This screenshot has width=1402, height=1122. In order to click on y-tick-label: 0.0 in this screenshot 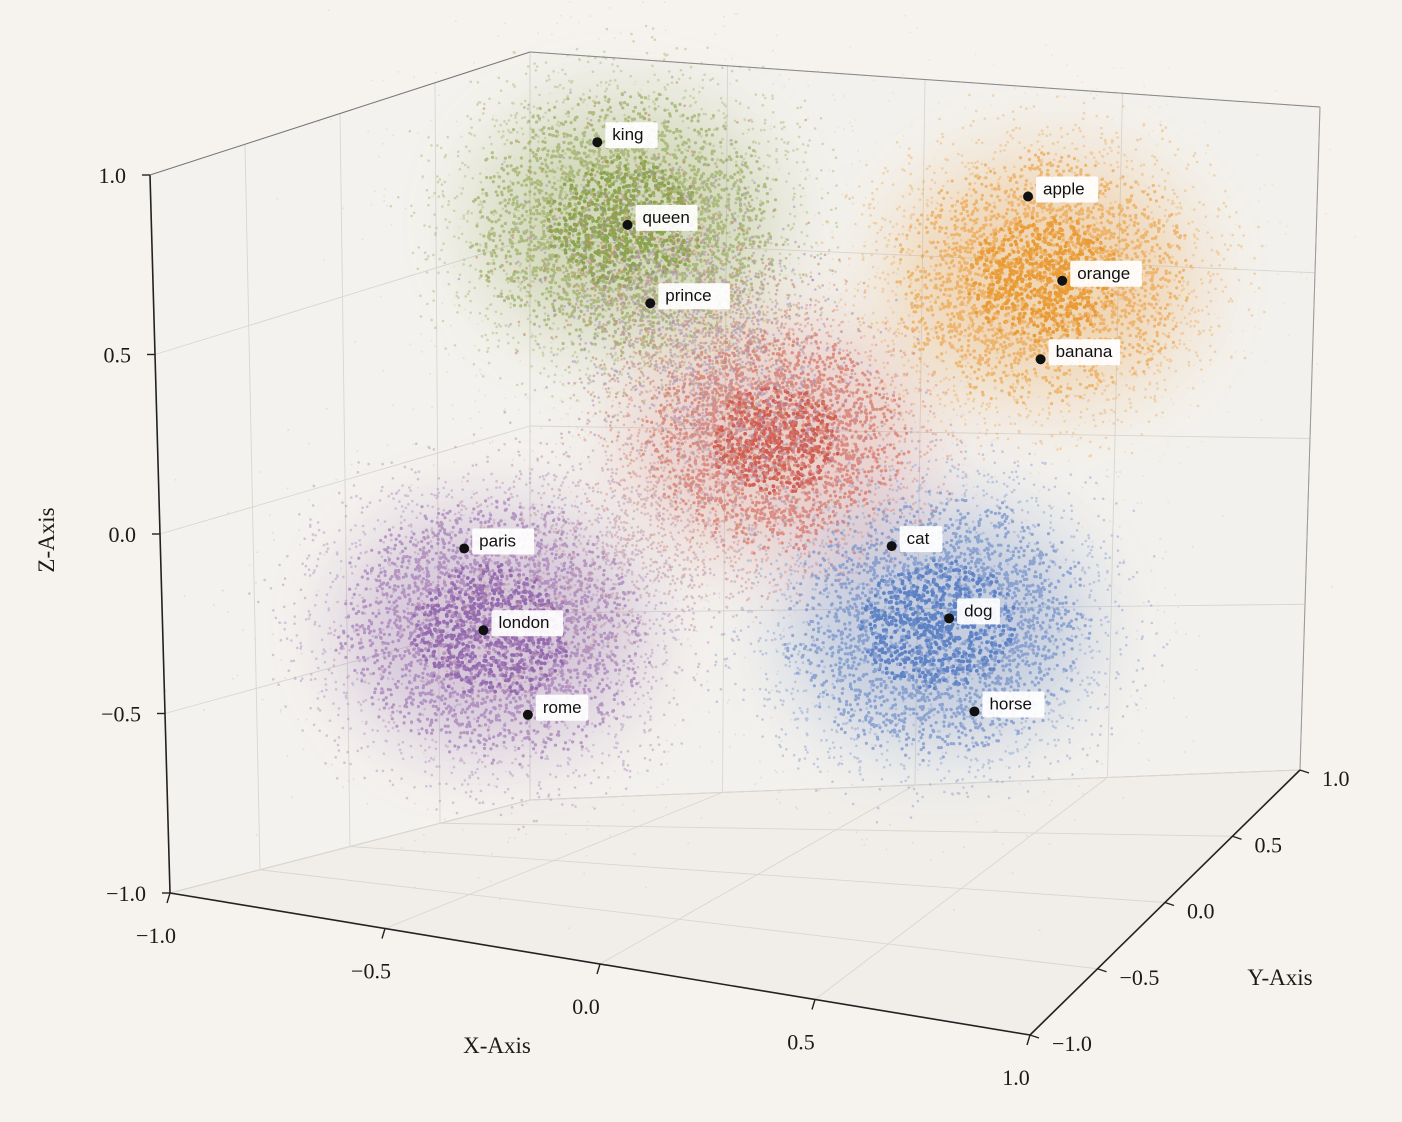, I will do `click(1201, 911)`.